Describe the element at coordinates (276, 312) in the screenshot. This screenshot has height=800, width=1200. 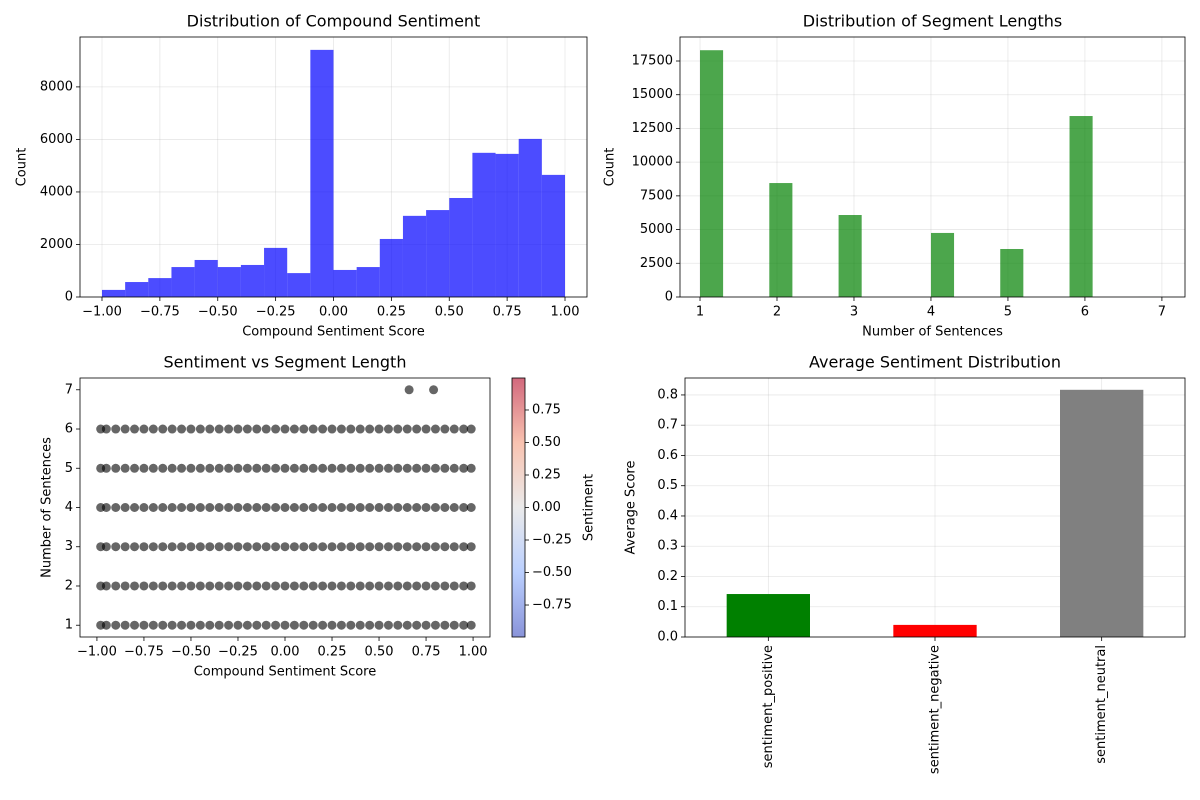
I see `x-tick-label: −0.25` at that location.